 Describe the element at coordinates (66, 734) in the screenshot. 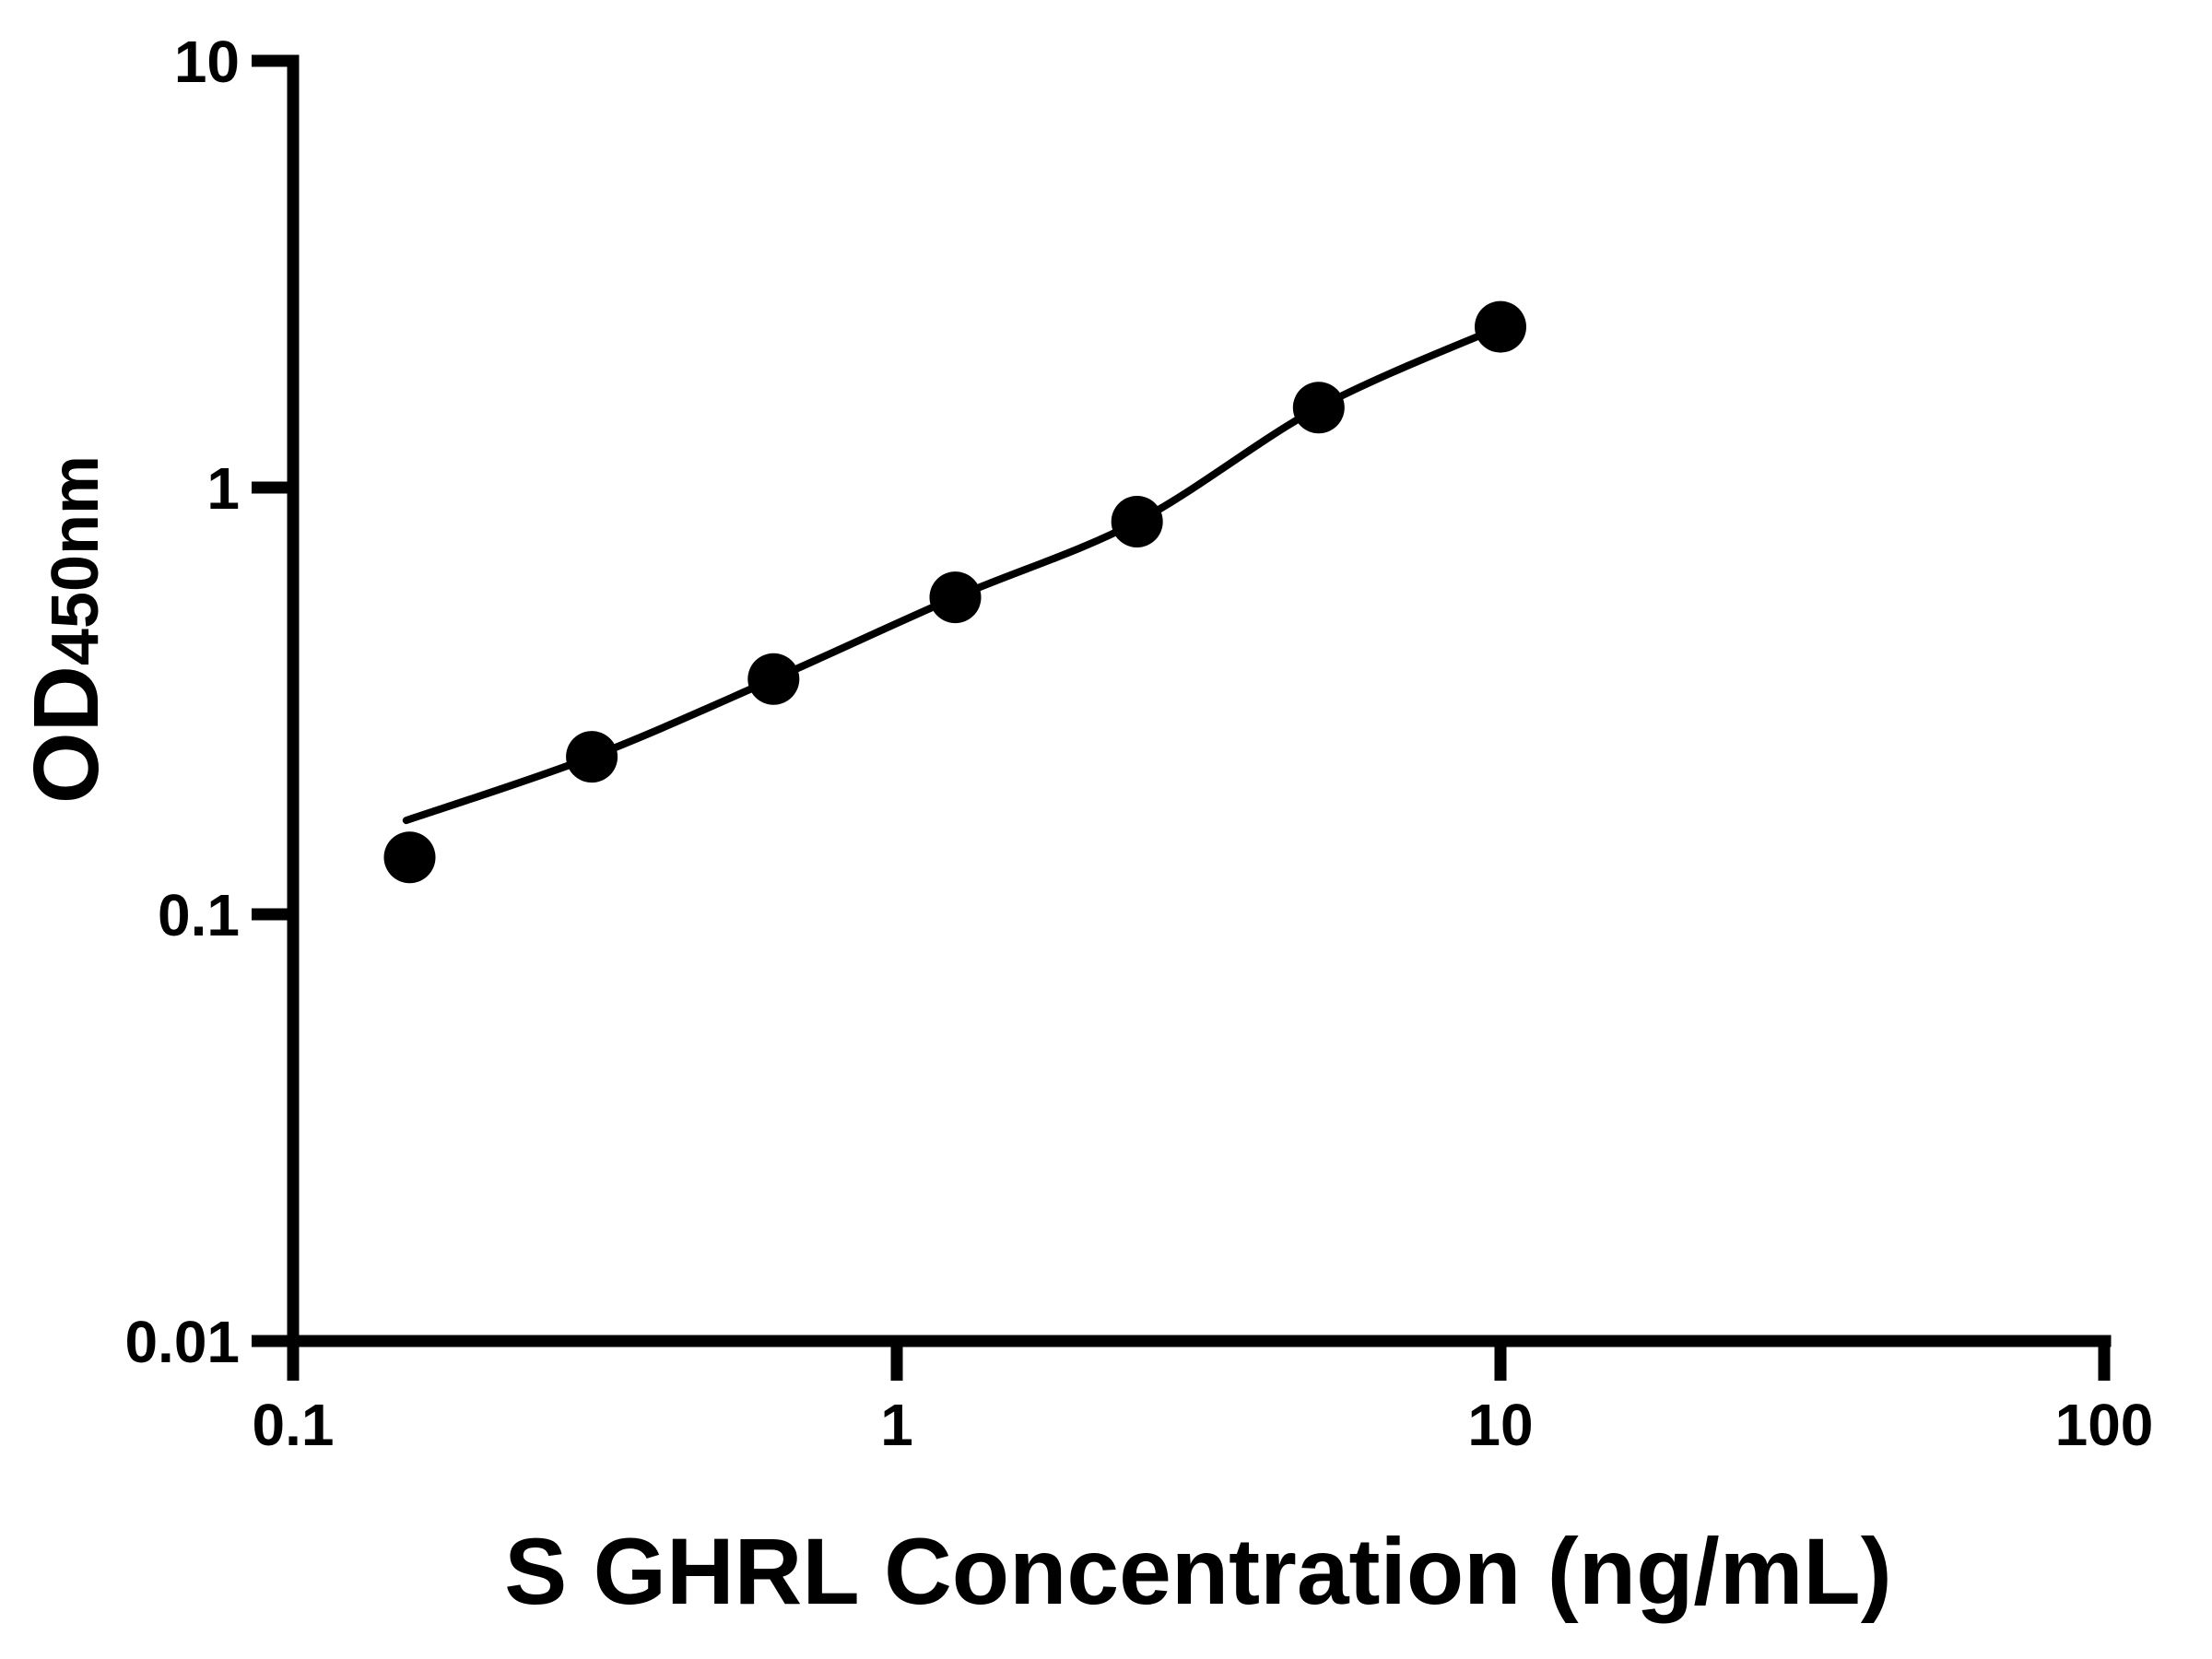

I see `y-axis-title-main: OD` at that location.